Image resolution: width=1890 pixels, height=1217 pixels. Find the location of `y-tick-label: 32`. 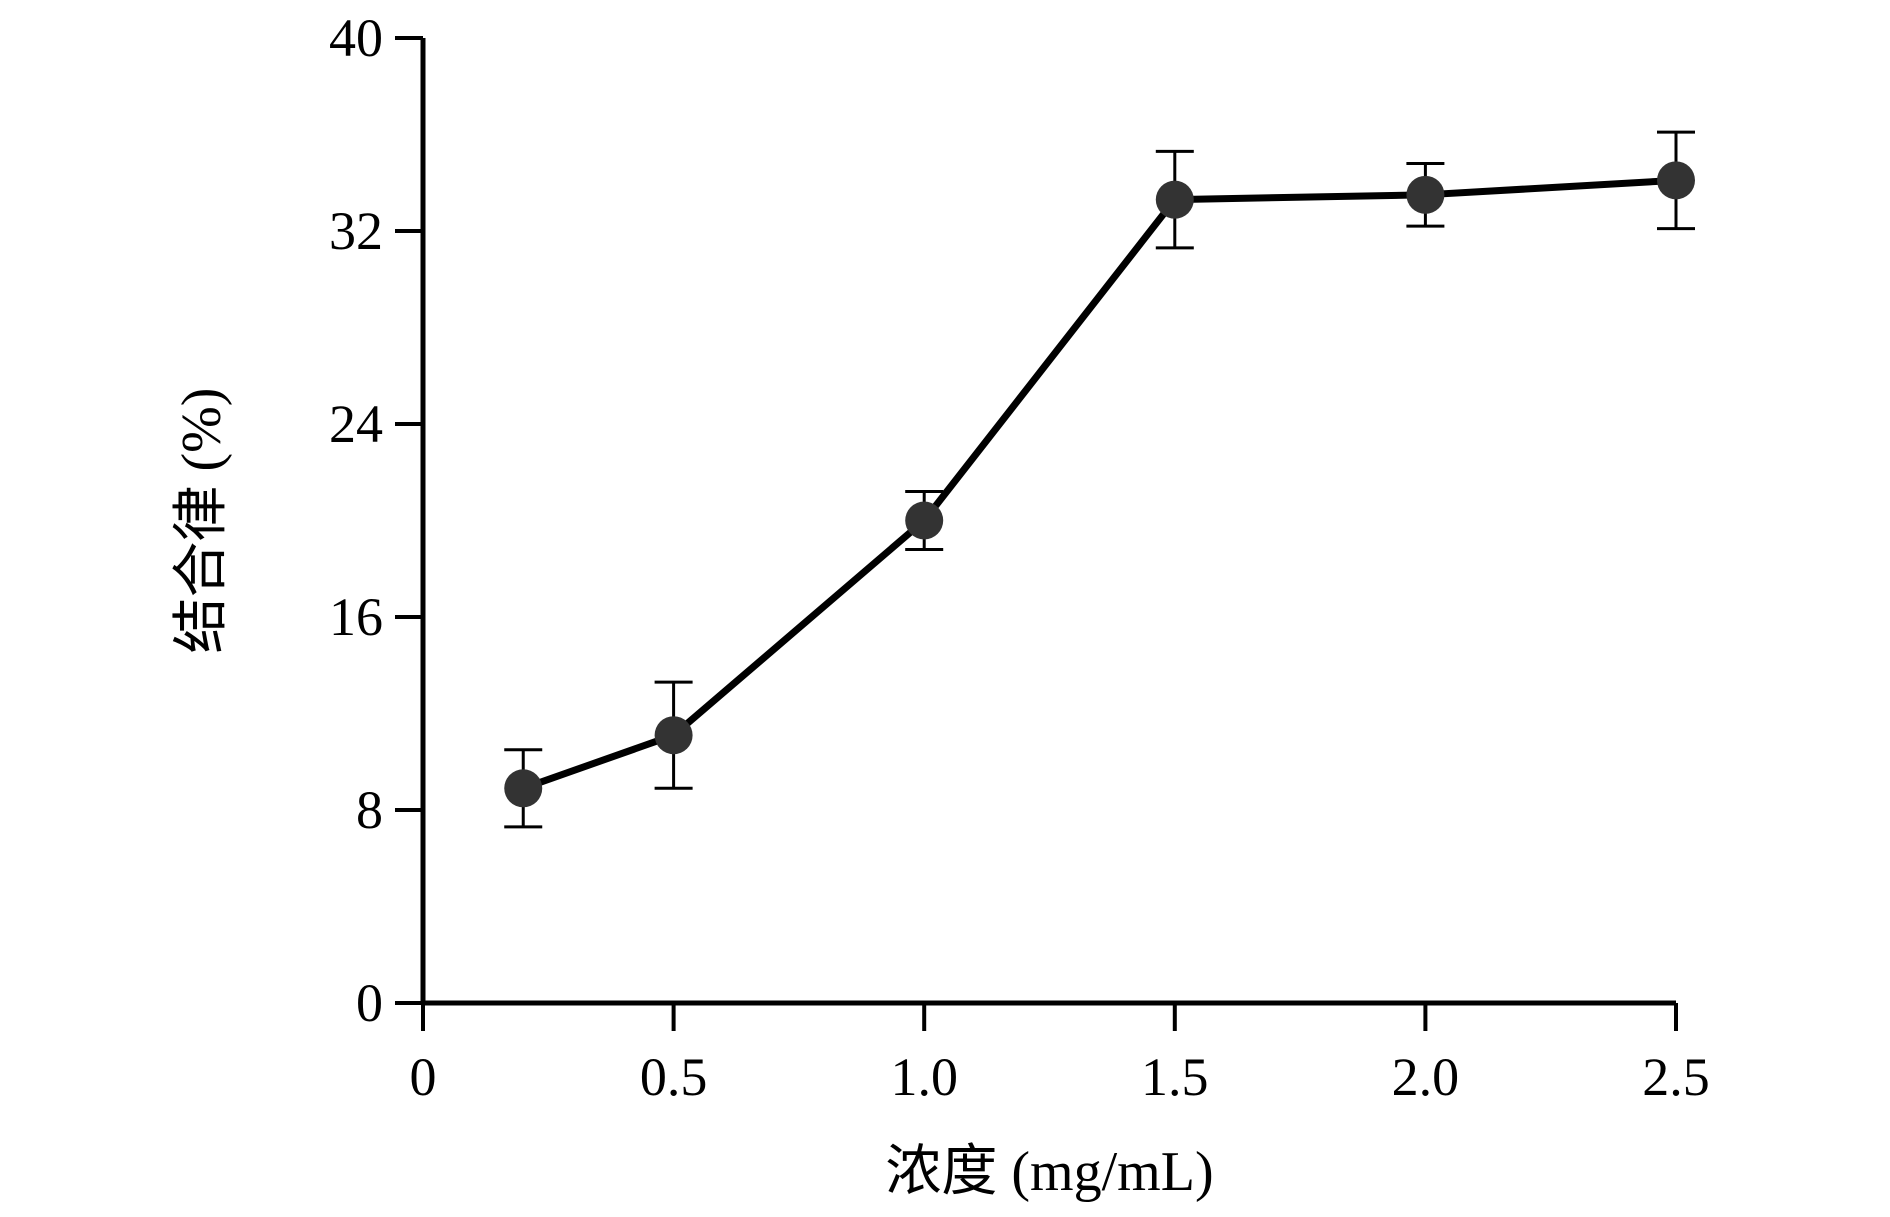

y-tick-label: 32 is located at coordinates (356, 231).